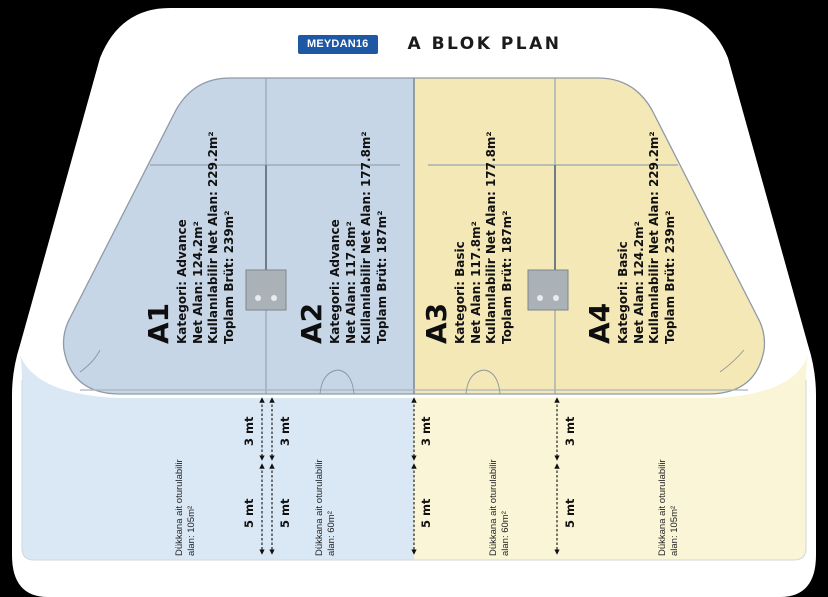 This screenshot has width=828, height=597. What do you see at coordinates (182, 281) in the screenshot?
I see `unit-a1-category: Kategori: Advance` at bounding box center [182, 281].